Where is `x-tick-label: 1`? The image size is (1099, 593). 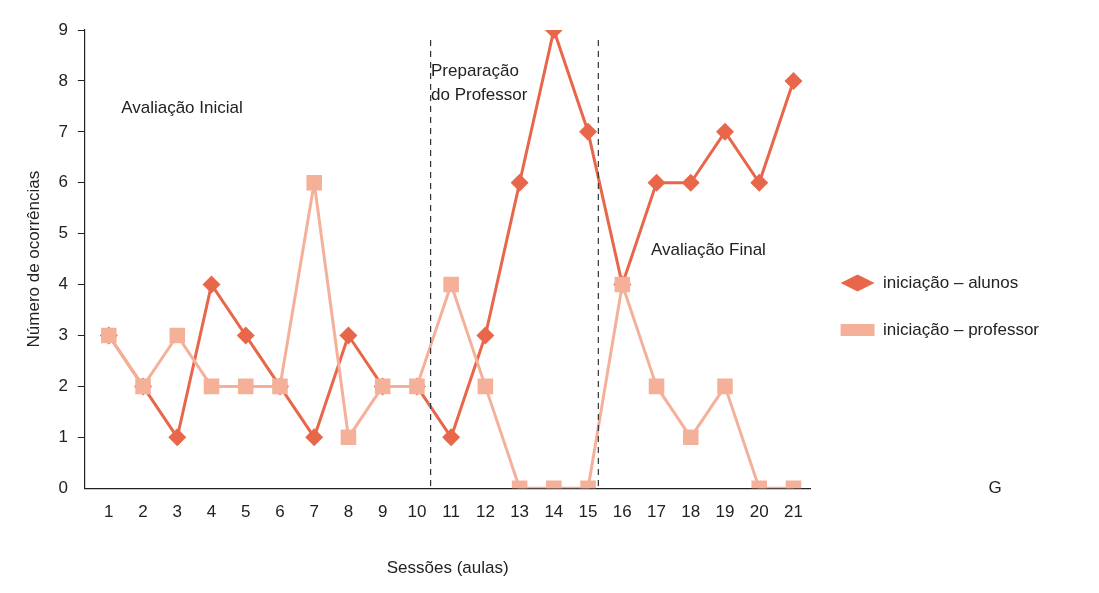 x-tick-label: 1 is located at coordinates (109, 512).